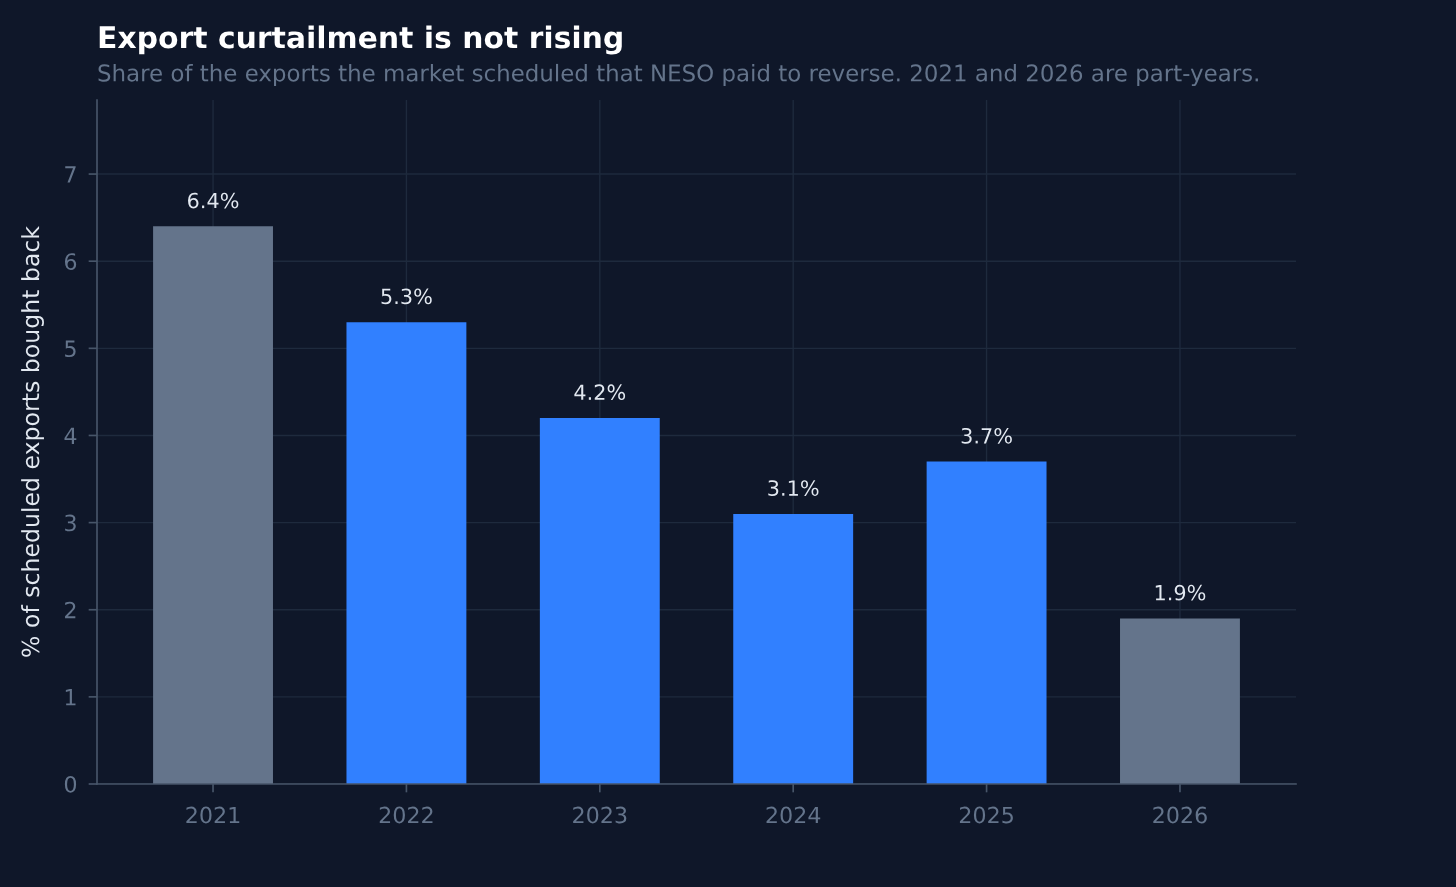 The image size is (1456, 887). I want to click on data-label: 1.9%, so click(1180, 592).